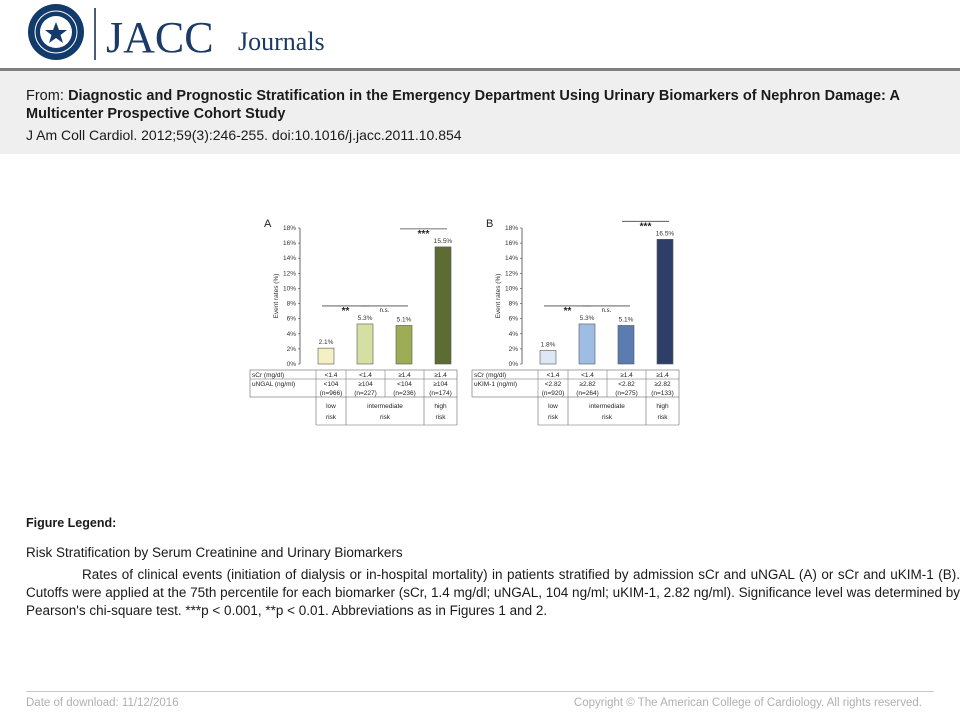 The image size is (960, 720). Describe the element at coordinates (331, 393) in the screenshot. I see `table-cell: (n=966)` at that location.